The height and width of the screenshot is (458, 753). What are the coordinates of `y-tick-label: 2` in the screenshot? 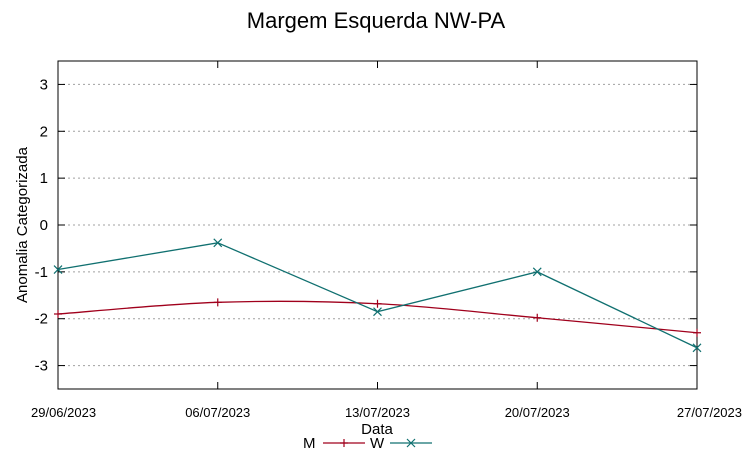 It's located at (44, 131).